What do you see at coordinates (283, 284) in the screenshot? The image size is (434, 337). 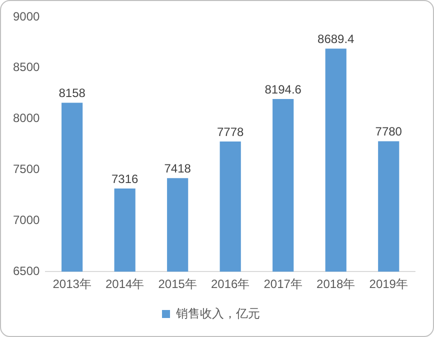 I see `x-tick-label: 2017年` at bounding box center [283, 284].